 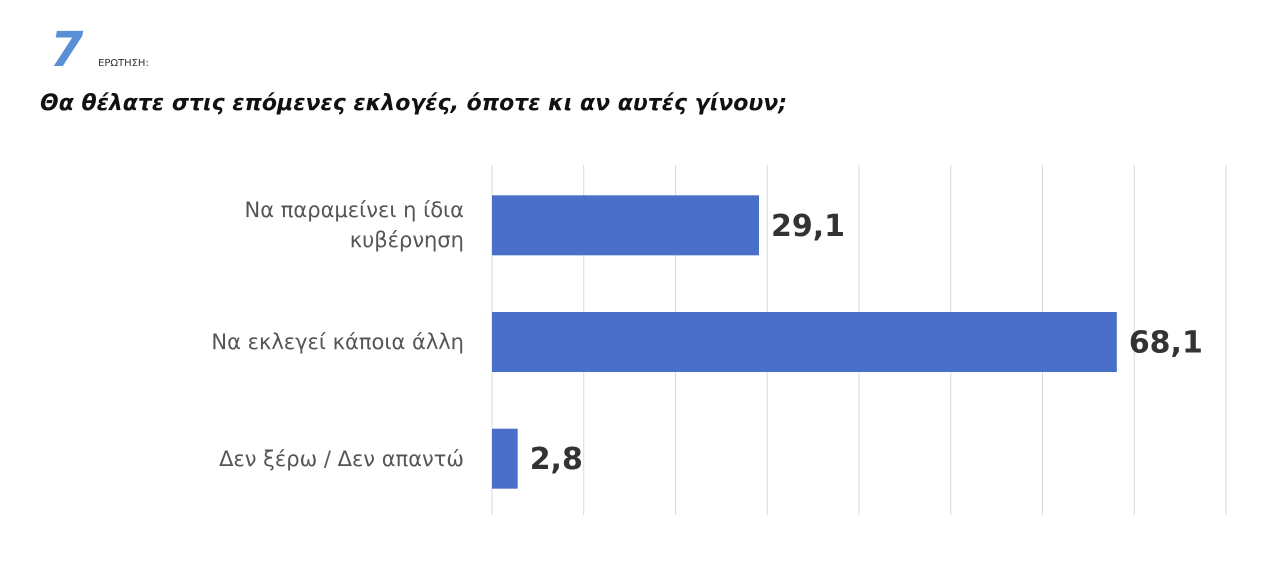 What do you see at coordinates (808, 226) in the screenshot?
I see `value-label: 29,1` at bounding box center [808, 226].